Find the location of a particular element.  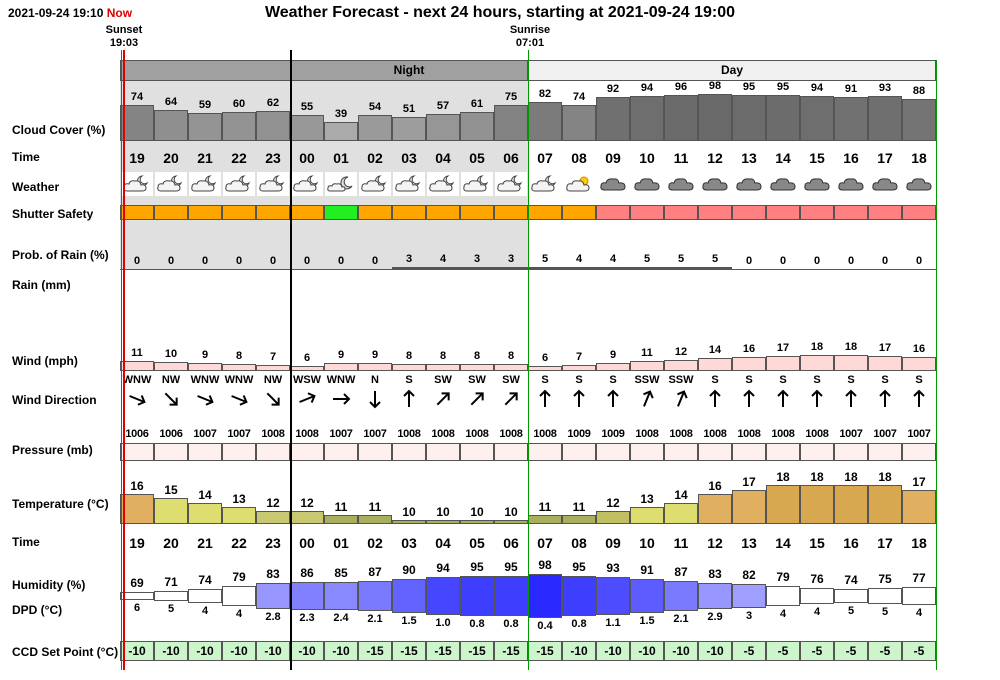

row-label-pressure: Pressure (mb) is located at coordinates (52, 450).